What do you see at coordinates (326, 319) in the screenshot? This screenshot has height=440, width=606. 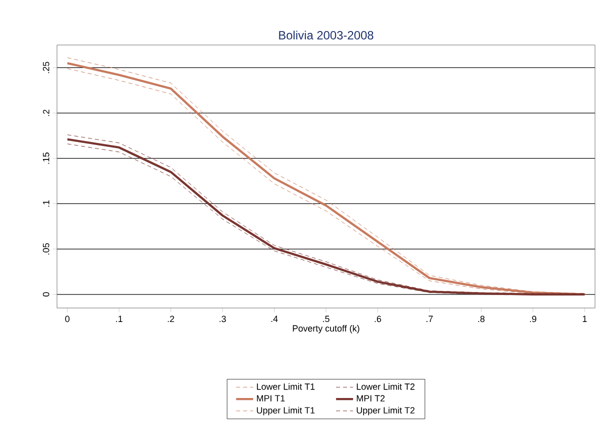 I see `x-tick-label: .5` at bounding box center [326, 319].